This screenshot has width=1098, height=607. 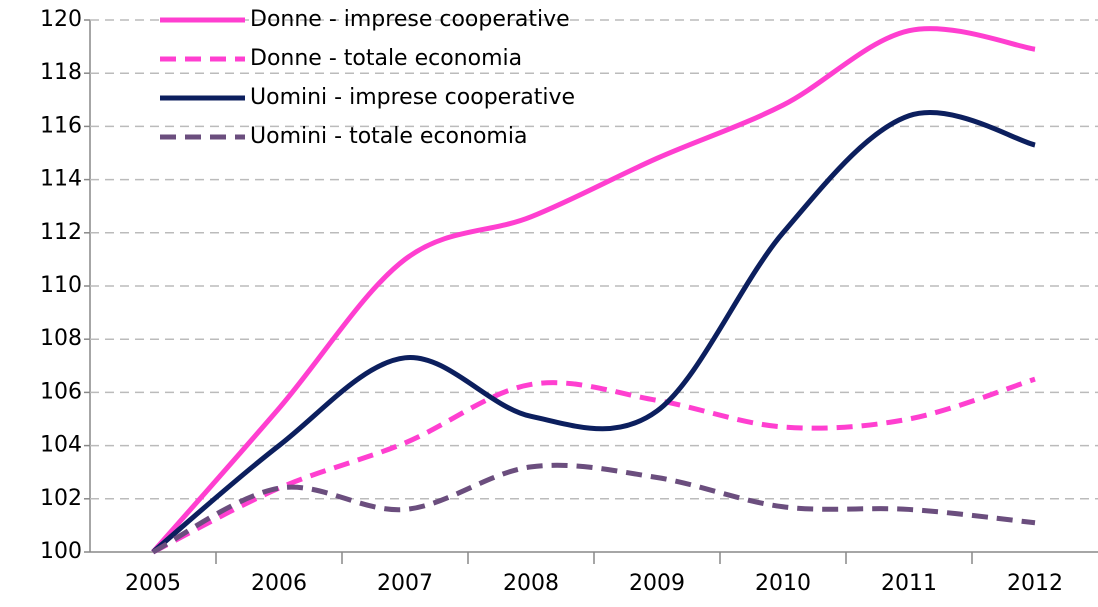 What do you see at coordinates (386, 58) in the screenshot?
I see `legend-label: Donne - totale economia` at bounding box center [386, 58].